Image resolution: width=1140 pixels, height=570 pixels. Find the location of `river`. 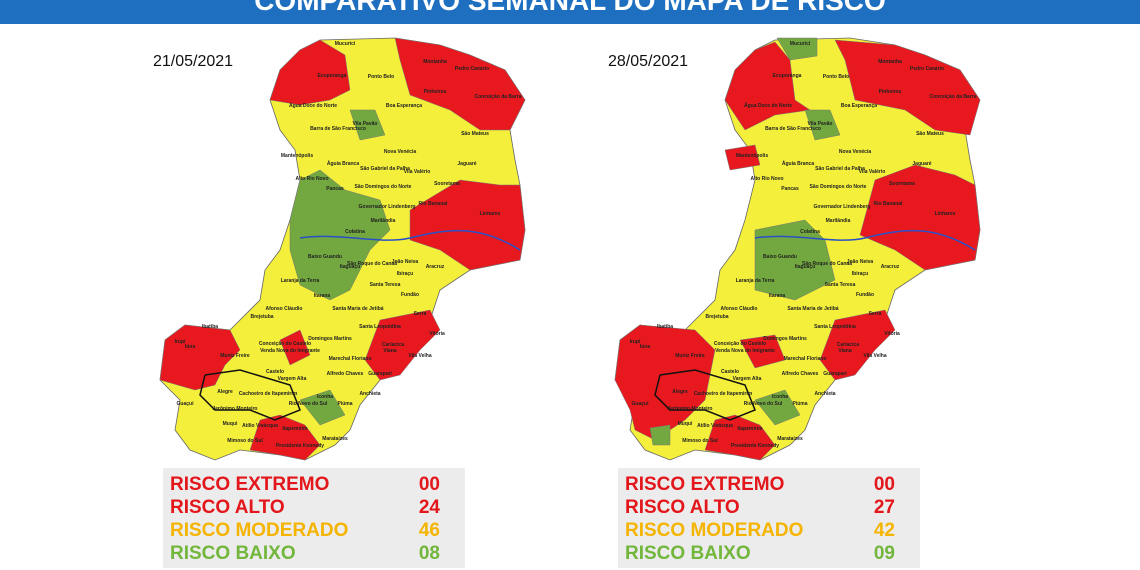

river is located at coordinates (865, 240).